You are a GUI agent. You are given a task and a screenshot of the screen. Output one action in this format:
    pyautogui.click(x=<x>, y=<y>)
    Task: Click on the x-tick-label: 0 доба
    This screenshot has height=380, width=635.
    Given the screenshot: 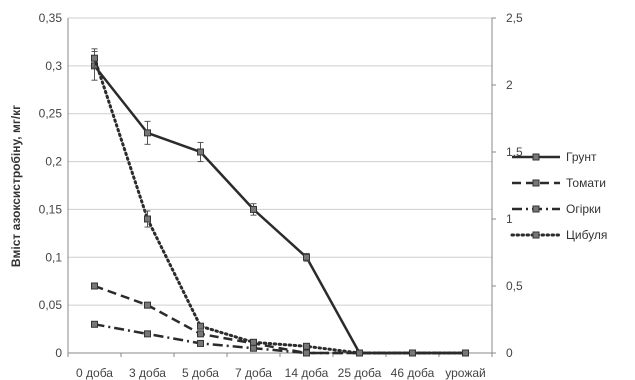 What is the action you would take?
    pyautogui.click(x=94, y=373)
    